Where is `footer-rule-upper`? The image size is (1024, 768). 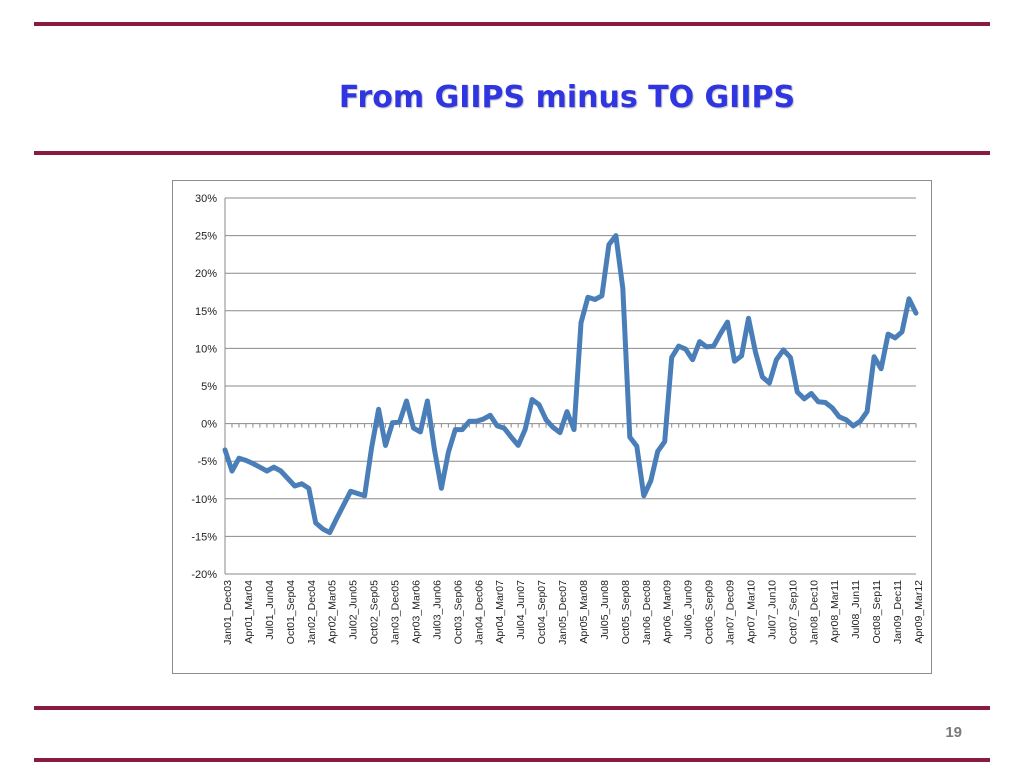
footer-rule-upper is located at coordinates (512, 708).